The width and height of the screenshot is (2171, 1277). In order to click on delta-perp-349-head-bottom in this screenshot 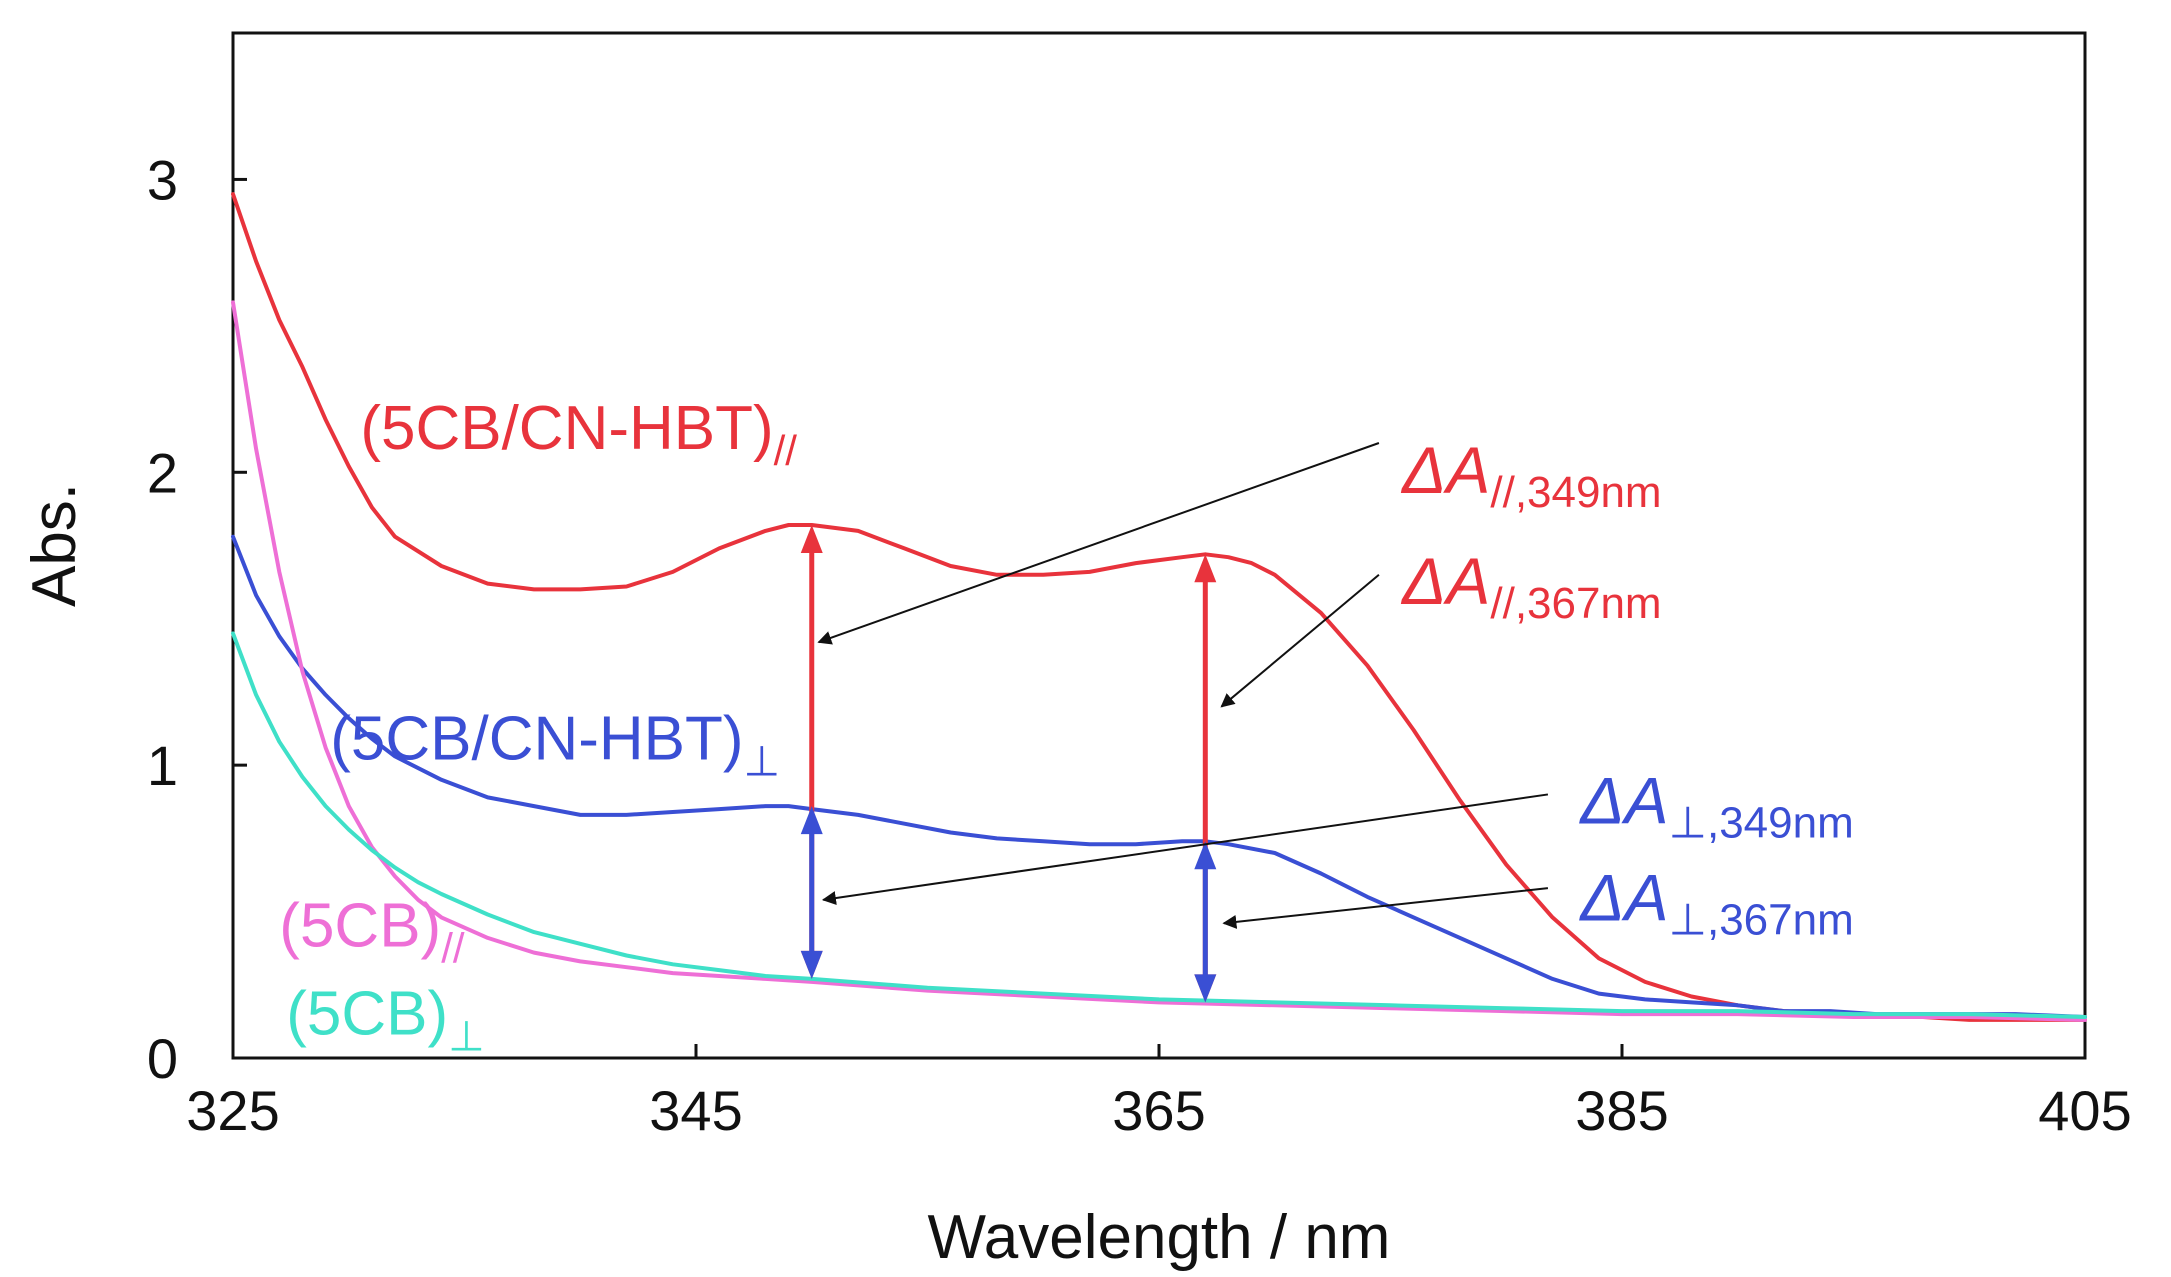, I will do `click(811, 964)`.